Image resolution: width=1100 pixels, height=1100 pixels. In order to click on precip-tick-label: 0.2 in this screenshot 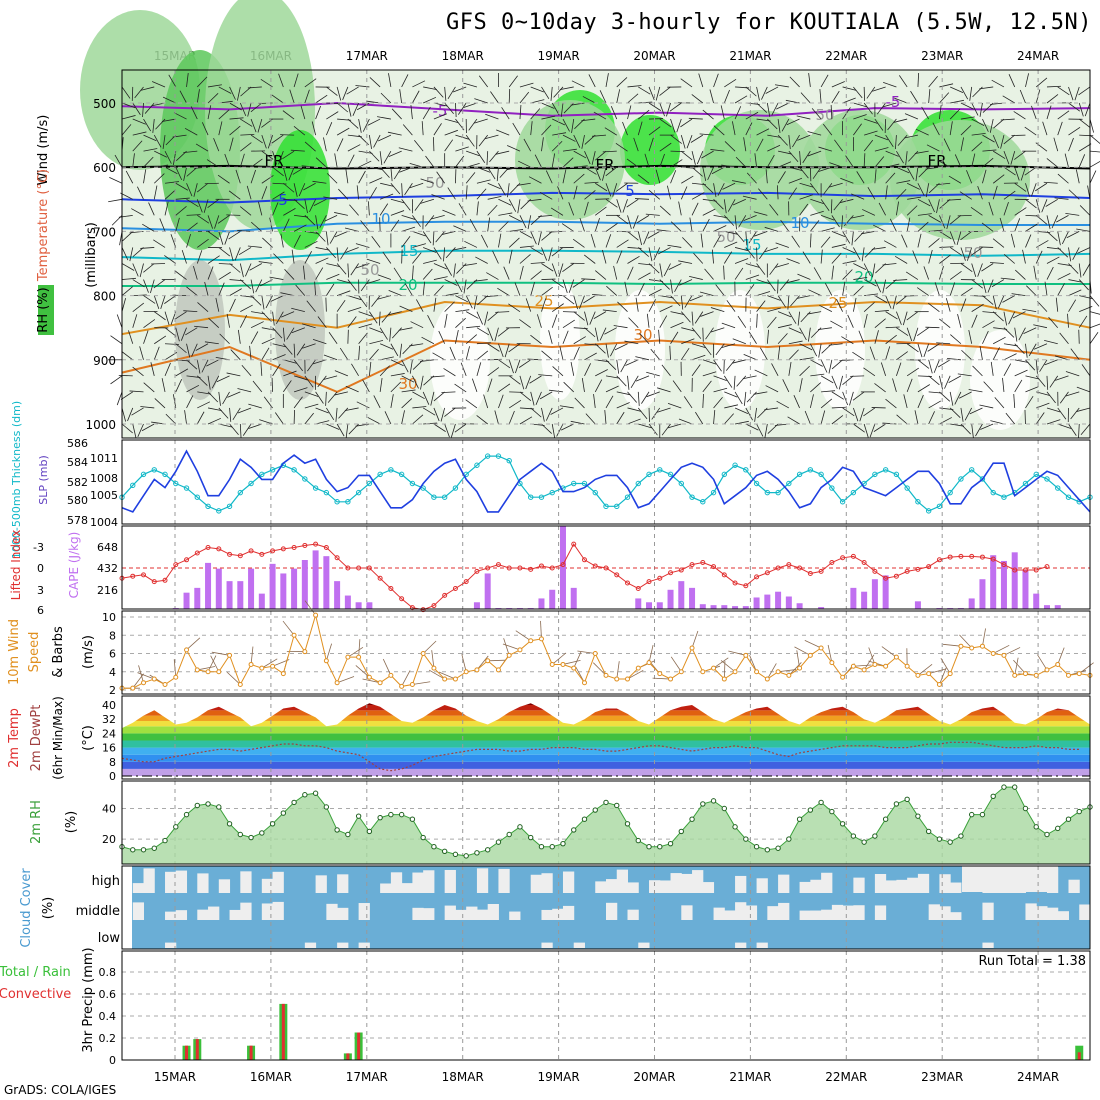, I will do `click(108, 1038)`.